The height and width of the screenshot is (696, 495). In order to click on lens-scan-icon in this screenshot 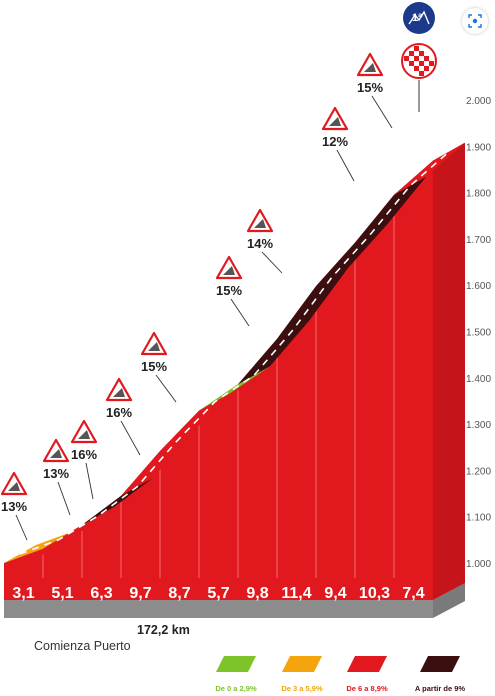, I will do `click(475, 21)`.